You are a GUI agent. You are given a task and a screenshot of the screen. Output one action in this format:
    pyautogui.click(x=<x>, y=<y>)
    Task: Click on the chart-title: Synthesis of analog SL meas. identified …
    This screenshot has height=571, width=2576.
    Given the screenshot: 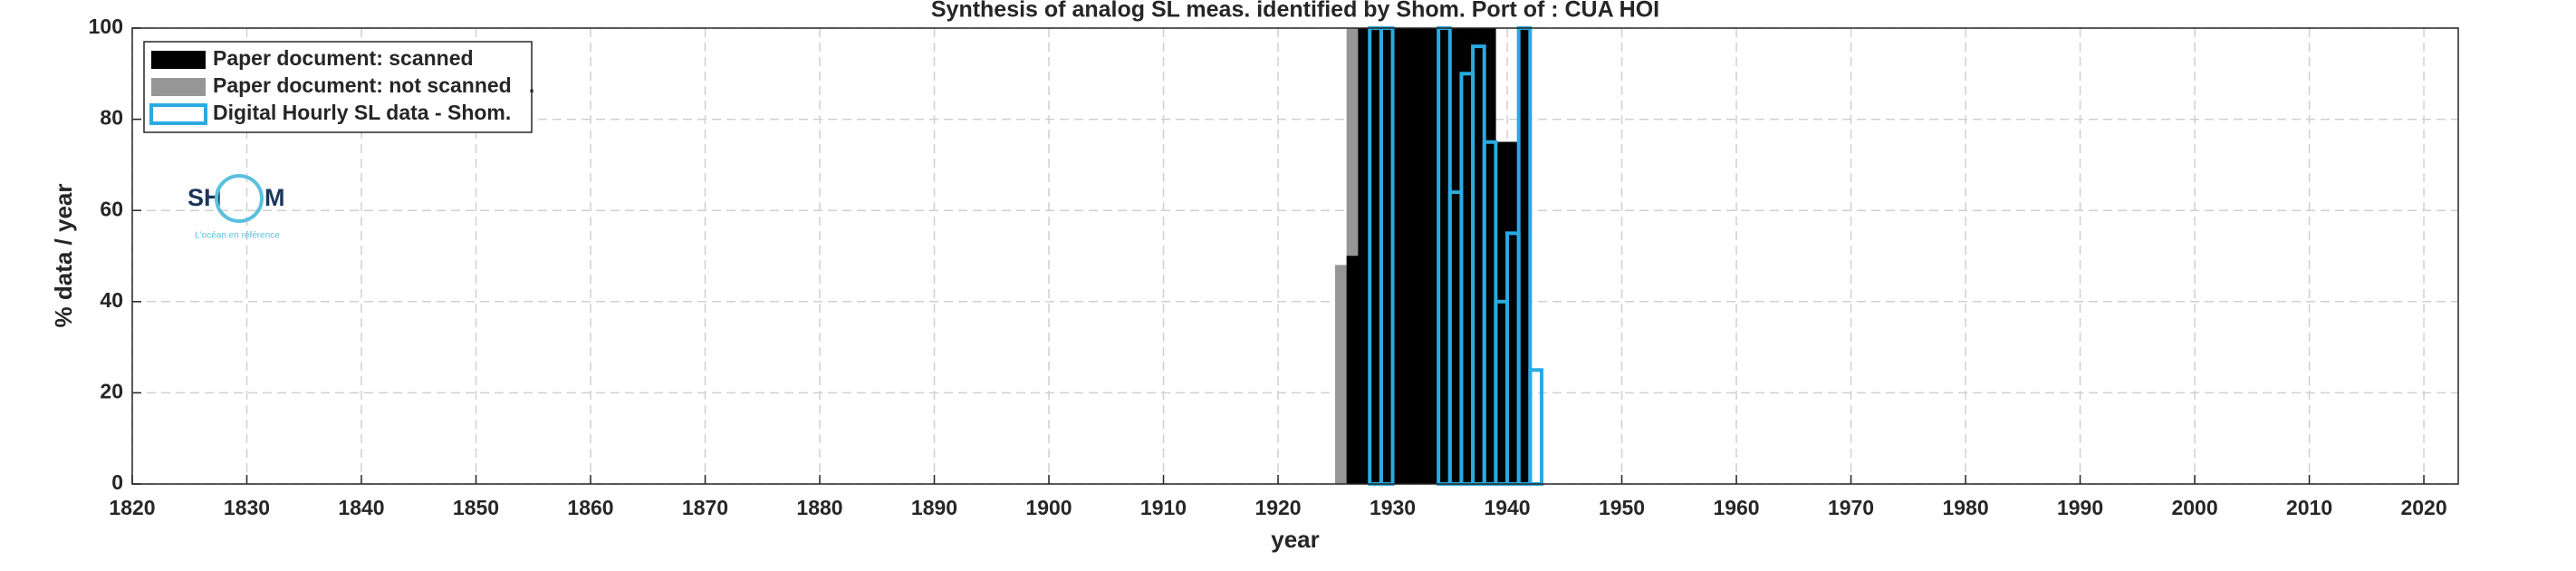 What is the action you would take?
    pyautogui.click(x=1295, y=11)
    